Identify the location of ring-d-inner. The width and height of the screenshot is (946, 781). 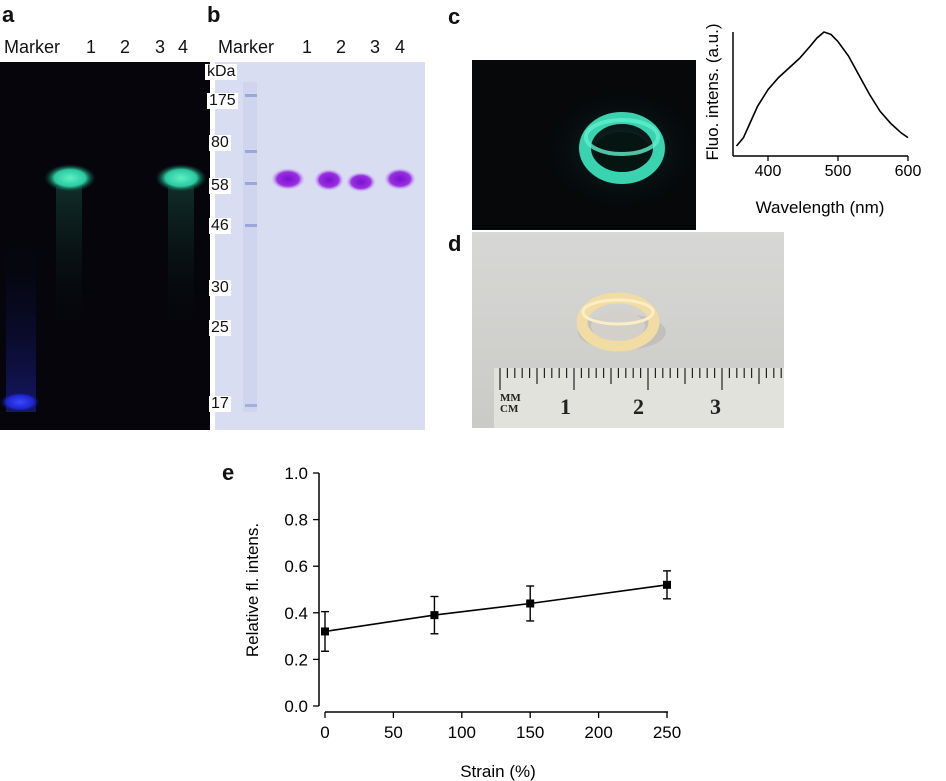
(618, 326).